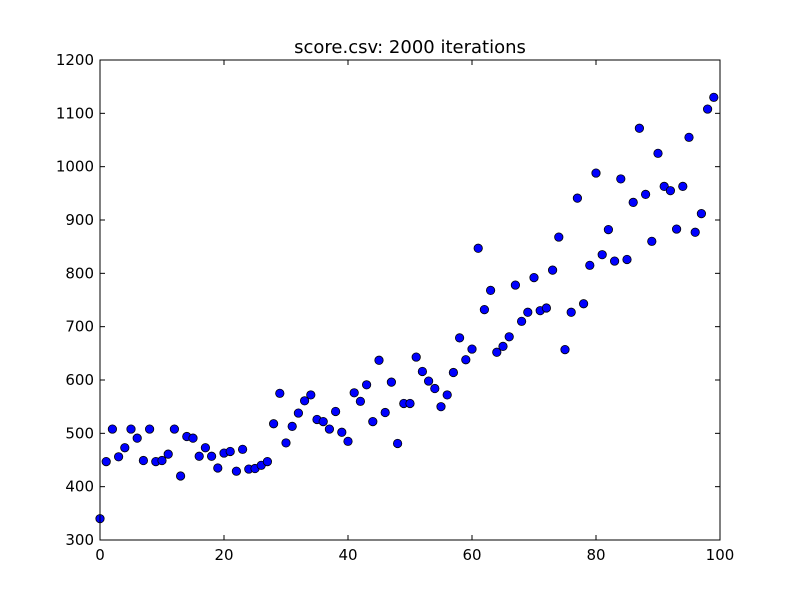  What do you see at coordinates (79, 540) in the screenshot?
I see `y-tick-label: 300` at bounding box center [79, 540].